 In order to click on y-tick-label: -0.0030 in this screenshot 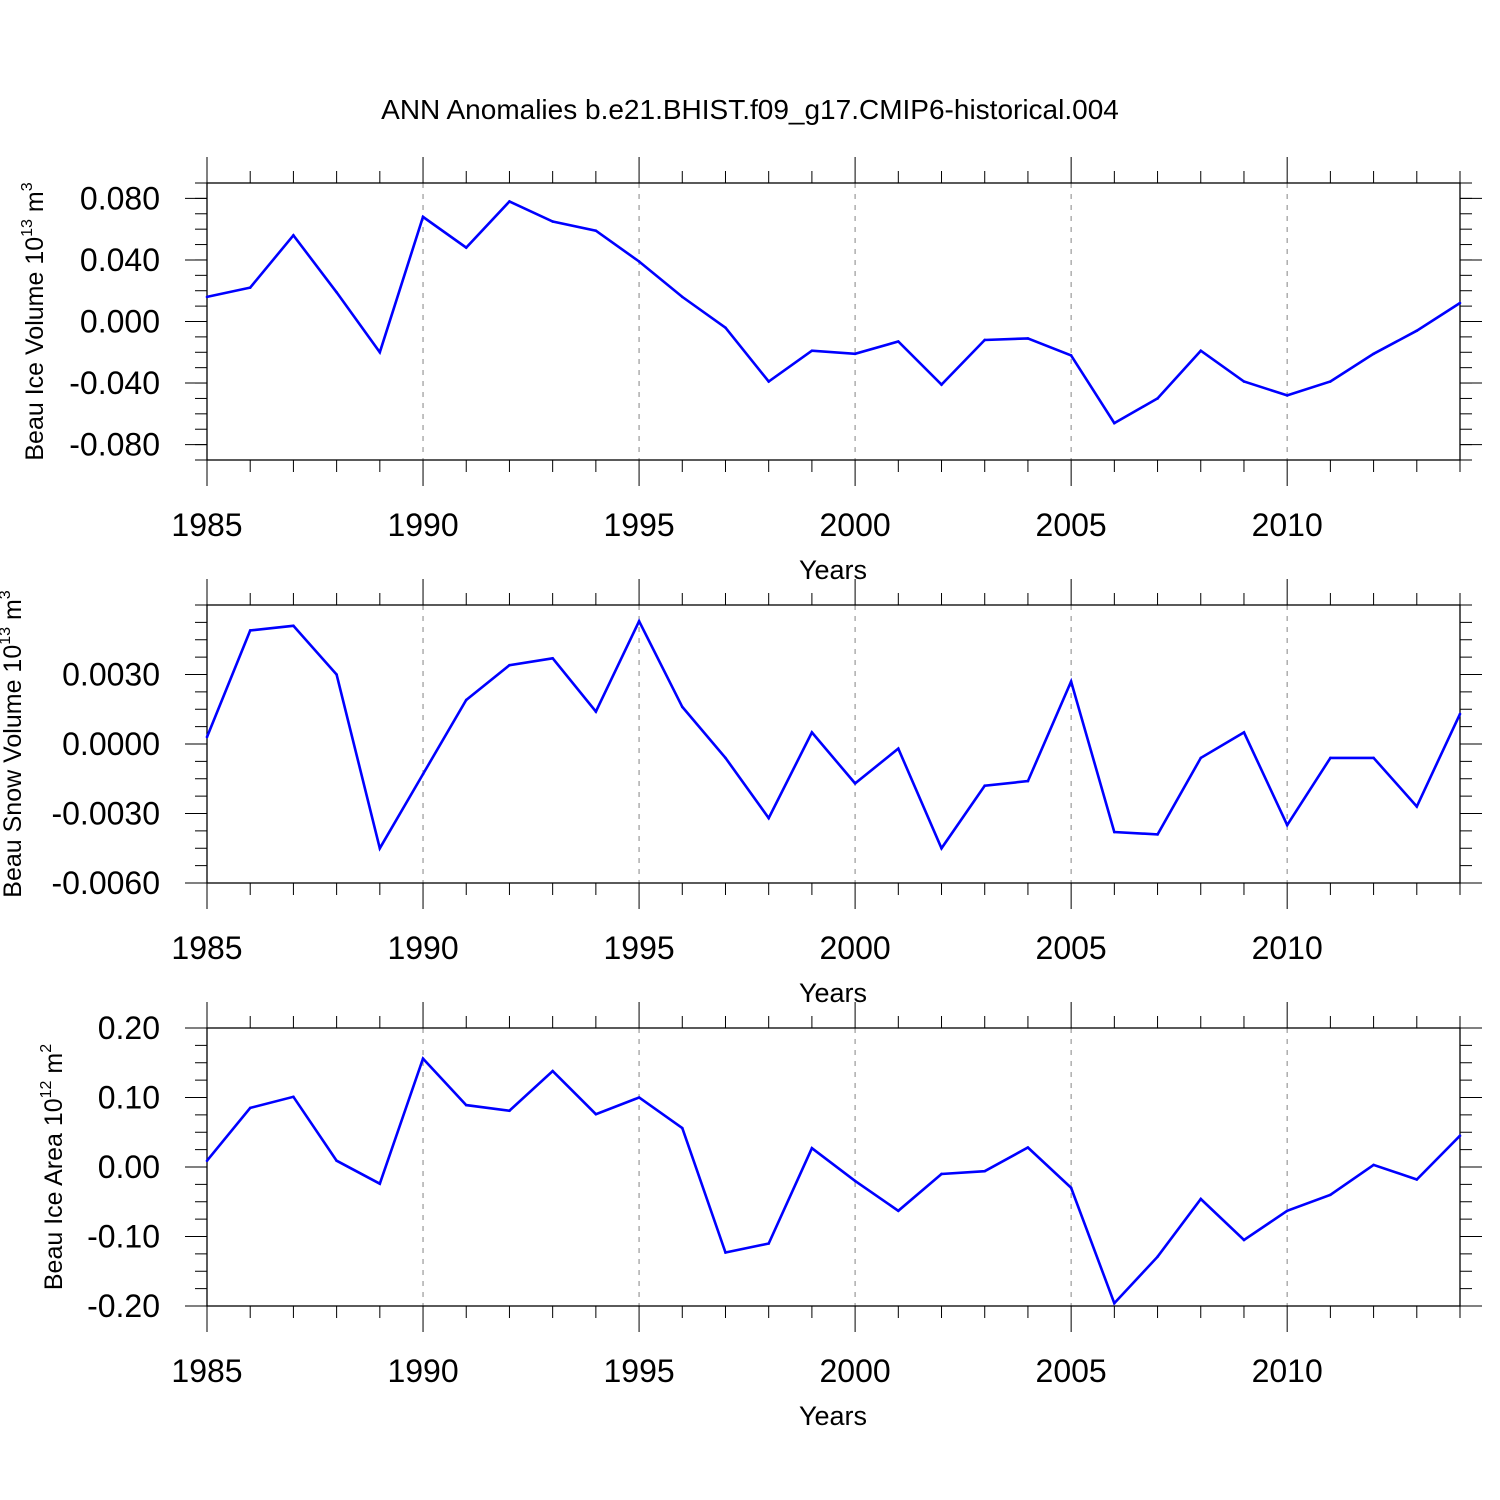, I will do `click(105, 814)`.